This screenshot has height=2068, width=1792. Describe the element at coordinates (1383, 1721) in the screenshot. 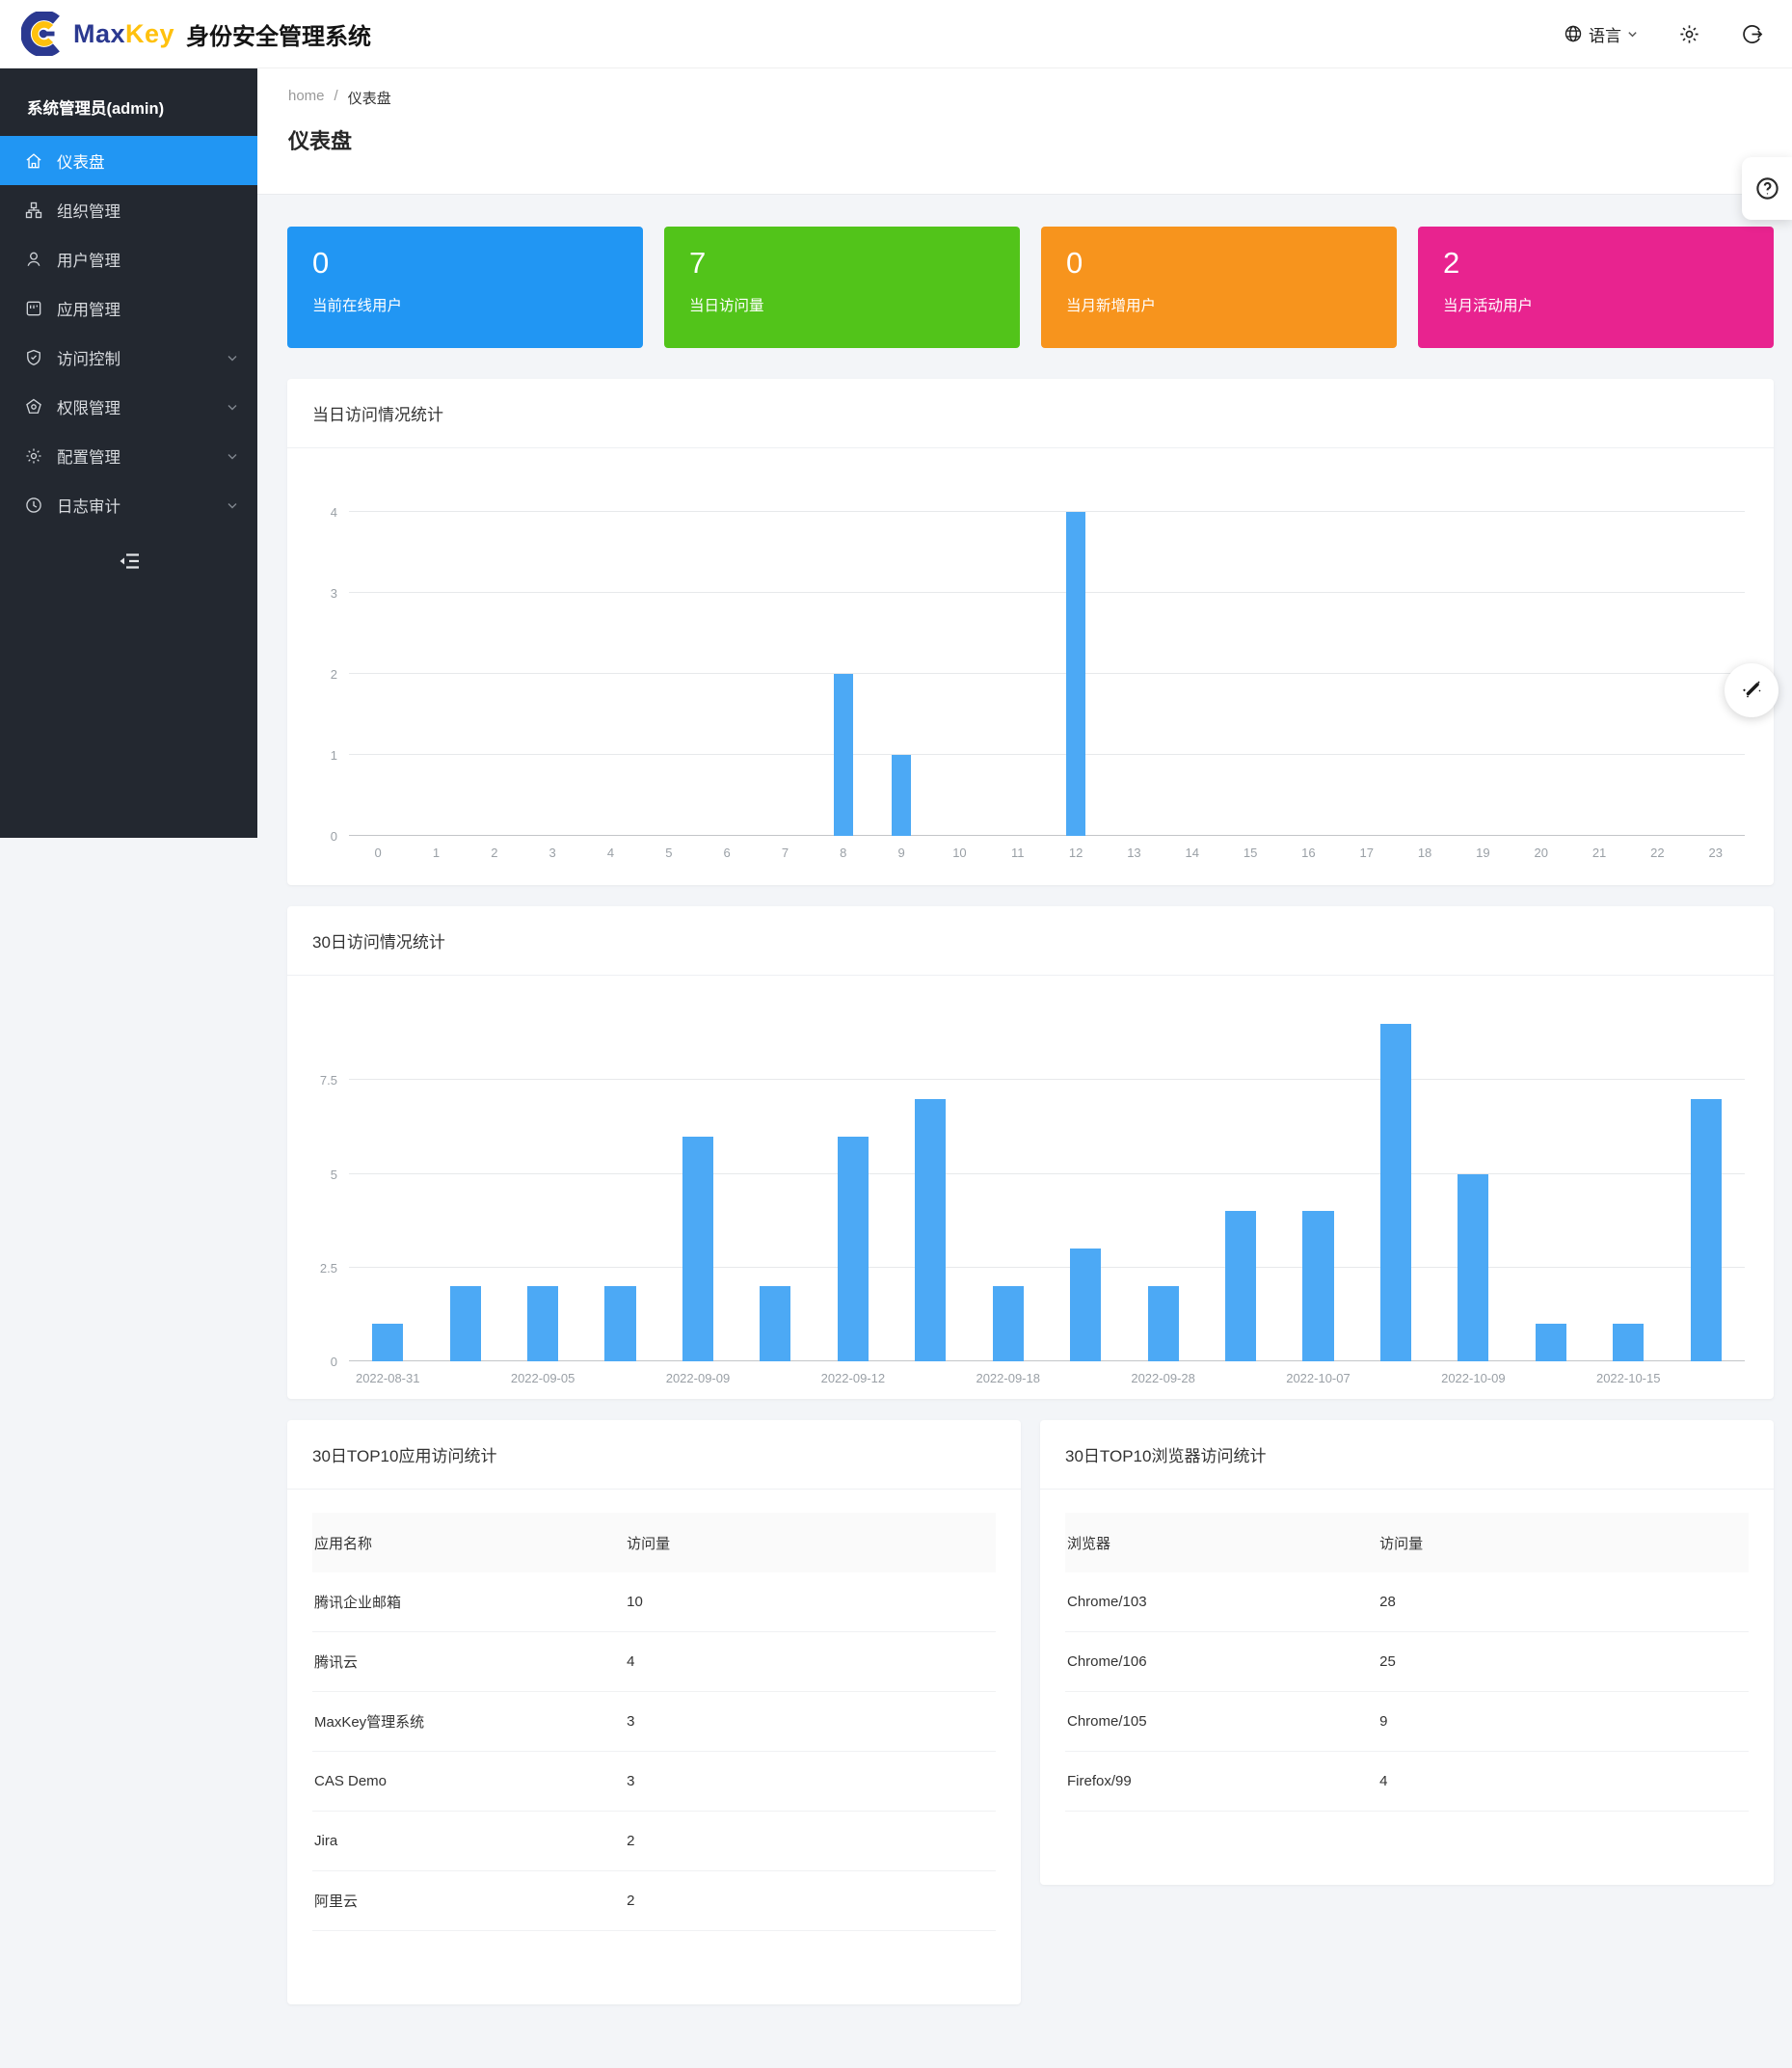

I see `cell-value: 9` at that location.